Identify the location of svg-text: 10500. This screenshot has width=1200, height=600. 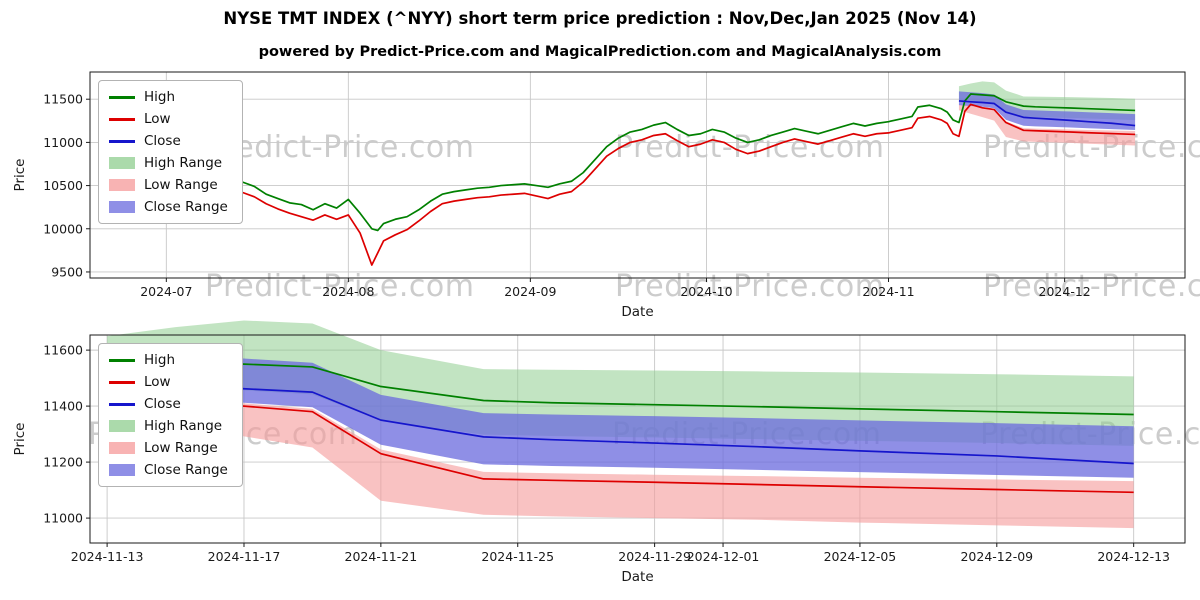
(63, 185).